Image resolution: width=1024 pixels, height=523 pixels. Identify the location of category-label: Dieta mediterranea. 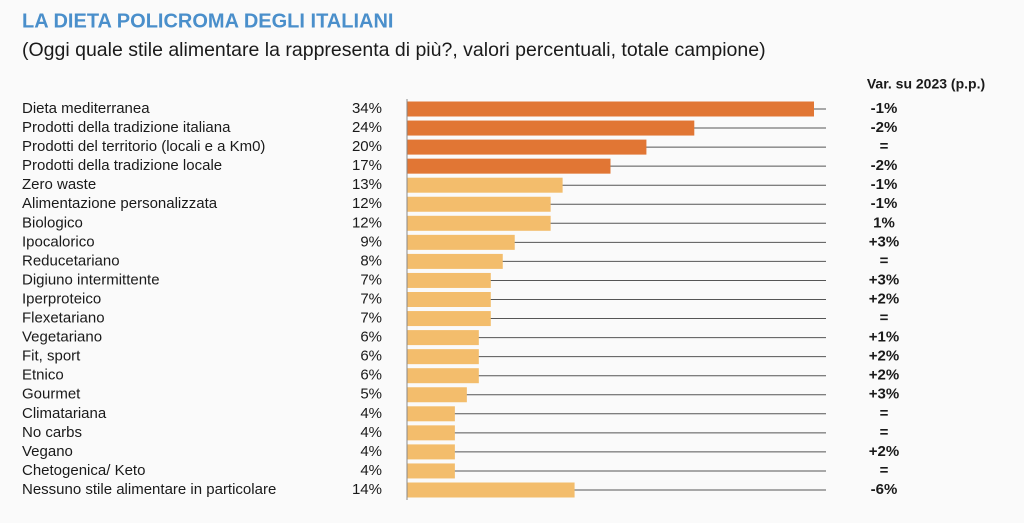
(86, 108).